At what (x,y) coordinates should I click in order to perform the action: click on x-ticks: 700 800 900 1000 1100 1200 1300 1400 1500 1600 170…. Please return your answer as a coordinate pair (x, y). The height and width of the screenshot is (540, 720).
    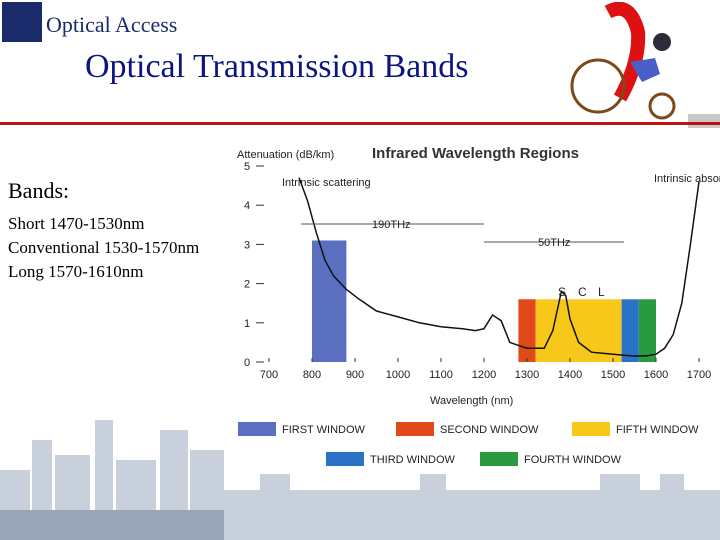
    Looking at the image, I should click on (485, 369).